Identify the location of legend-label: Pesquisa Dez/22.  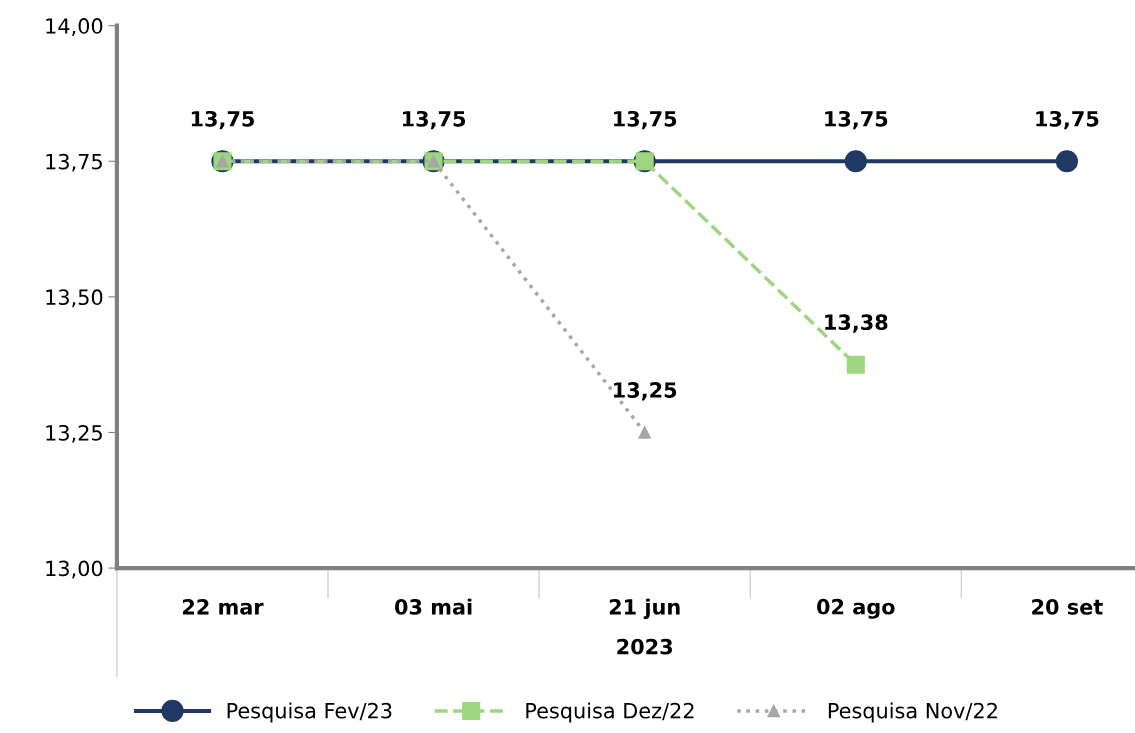
(610, 712).